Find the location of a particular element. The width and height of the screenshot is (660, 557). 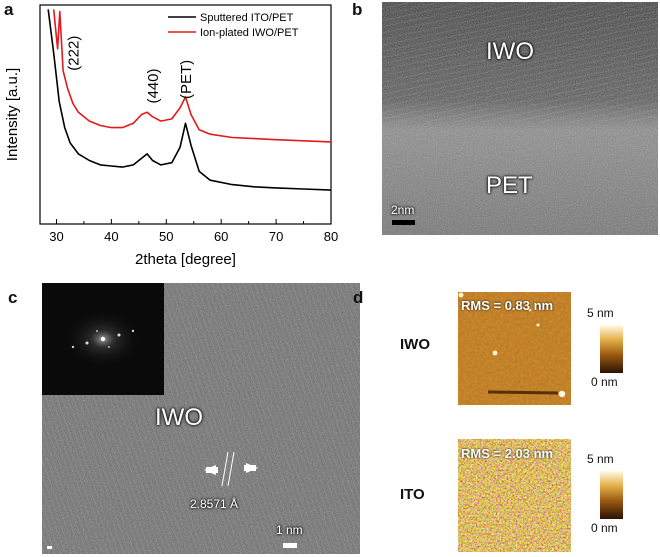

color-scale-max-iwo: 5 nm is located at coordinates (600, 313).